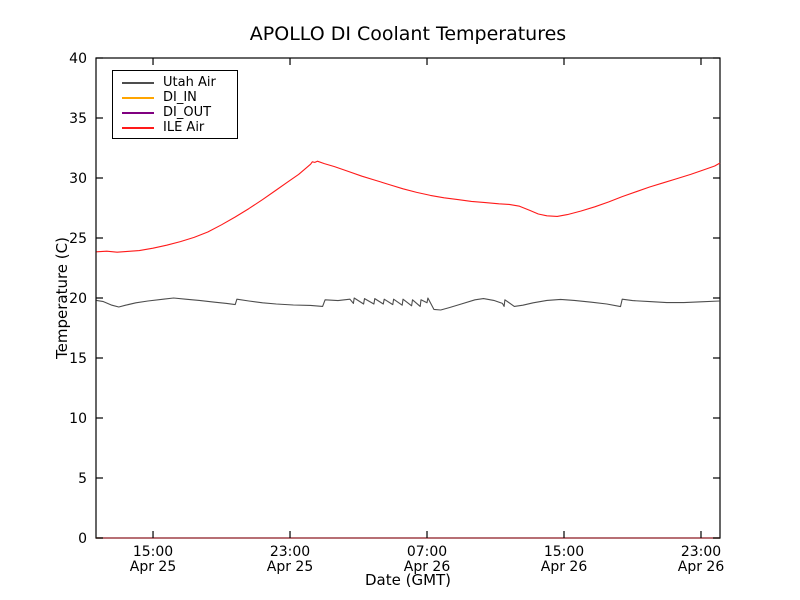 The width and height of the screenshot is (800, 600). What do you see at coordinates (187, 112) in the screenshot?
I see `legend-label: DI_OUT` at bounding box center [187, 112].